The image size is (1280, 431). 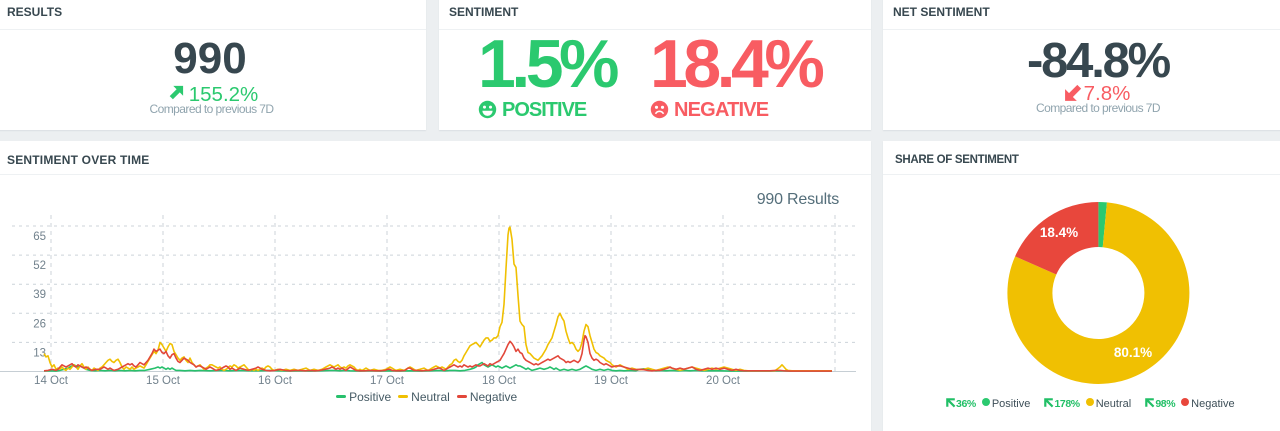 What do you see at coordinates (163, 381) in the screenshot?
I see `svg-text: 15 Oct` at bounding box center [163, 381].